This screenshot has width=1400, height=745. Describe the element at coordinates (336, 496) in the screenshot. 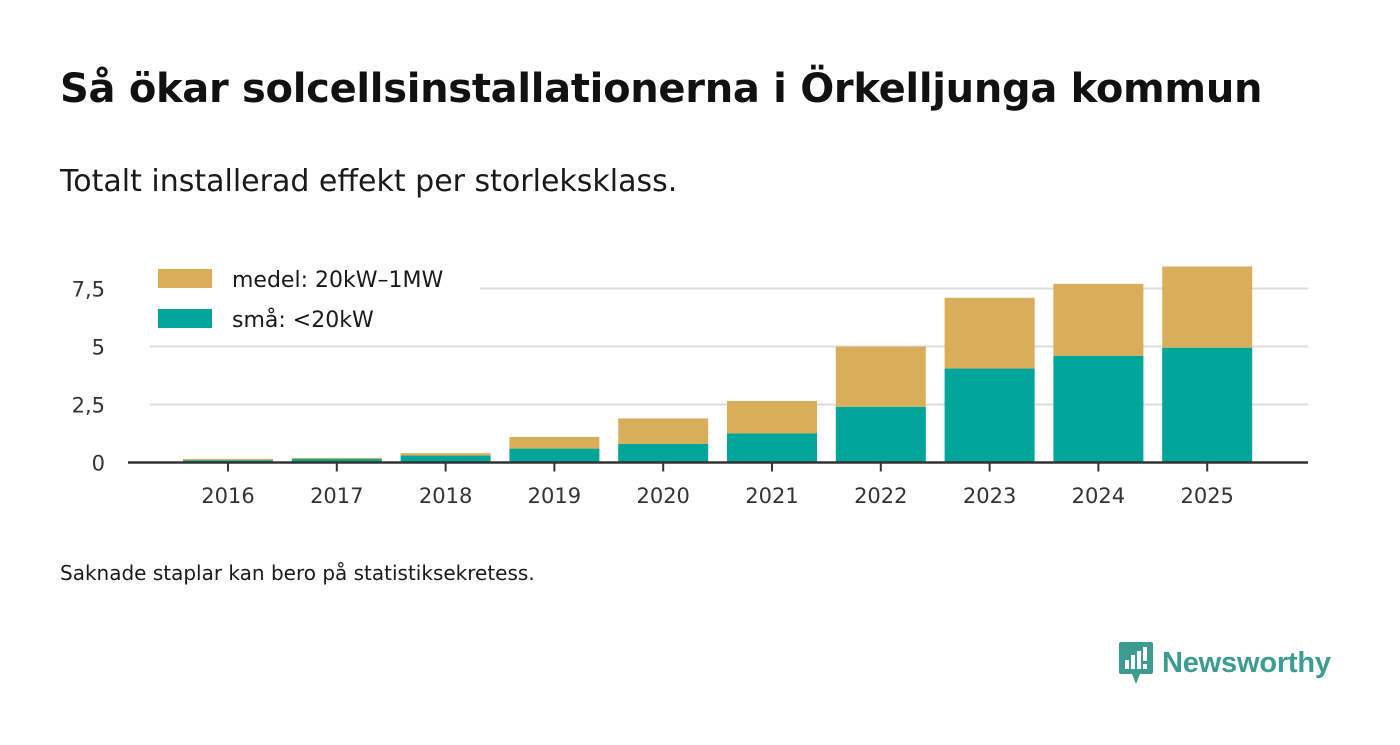

I see `x-tick-label: 2017` at that location.